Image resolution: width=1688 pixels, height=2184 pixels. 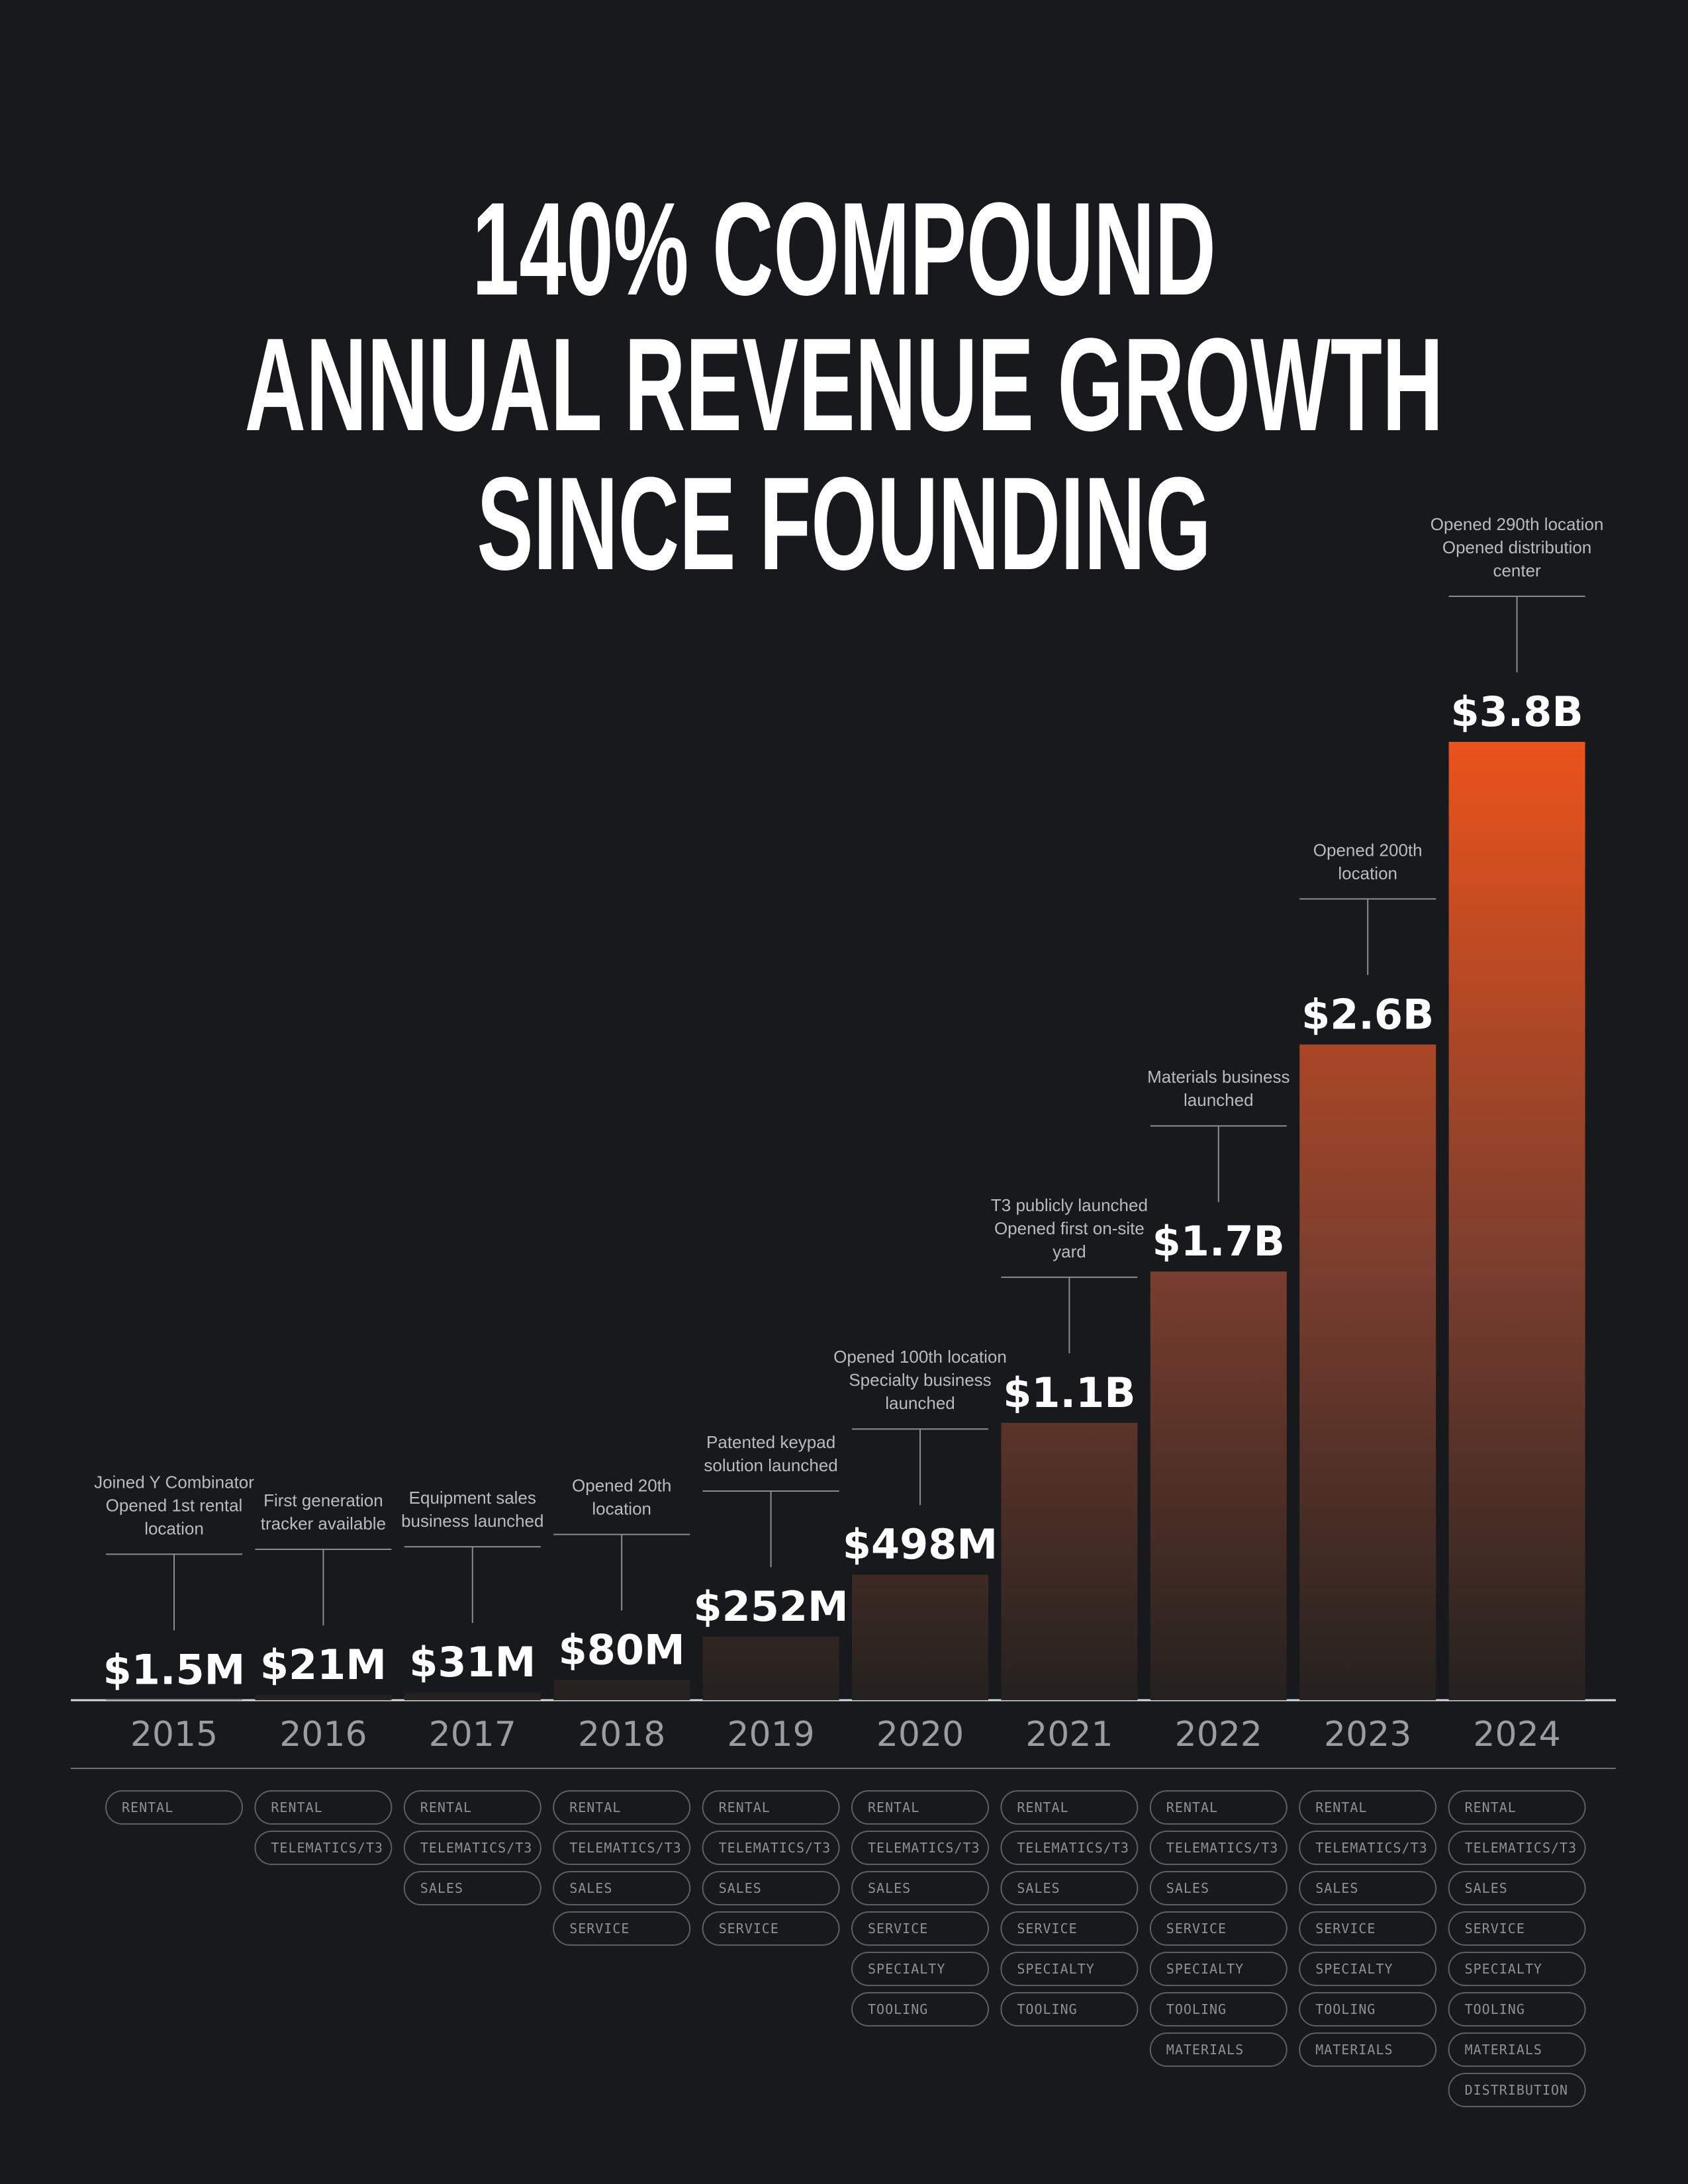 I want to click on annotation: Materials business, so click(x=1218, y=1077).